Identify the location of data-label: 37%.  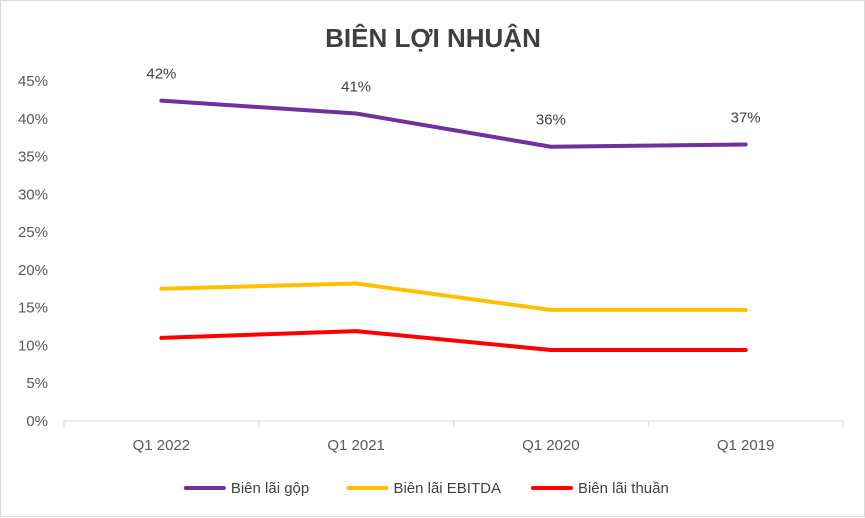
(746, 117).